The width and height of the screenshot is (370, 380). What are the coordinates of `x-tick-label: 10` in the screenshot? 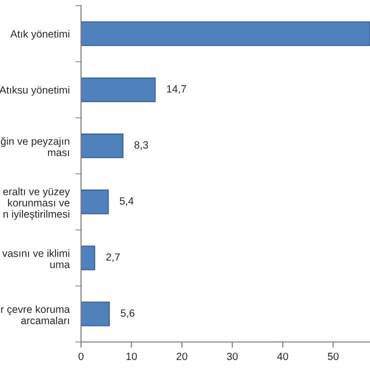 It's located at (131, 356).